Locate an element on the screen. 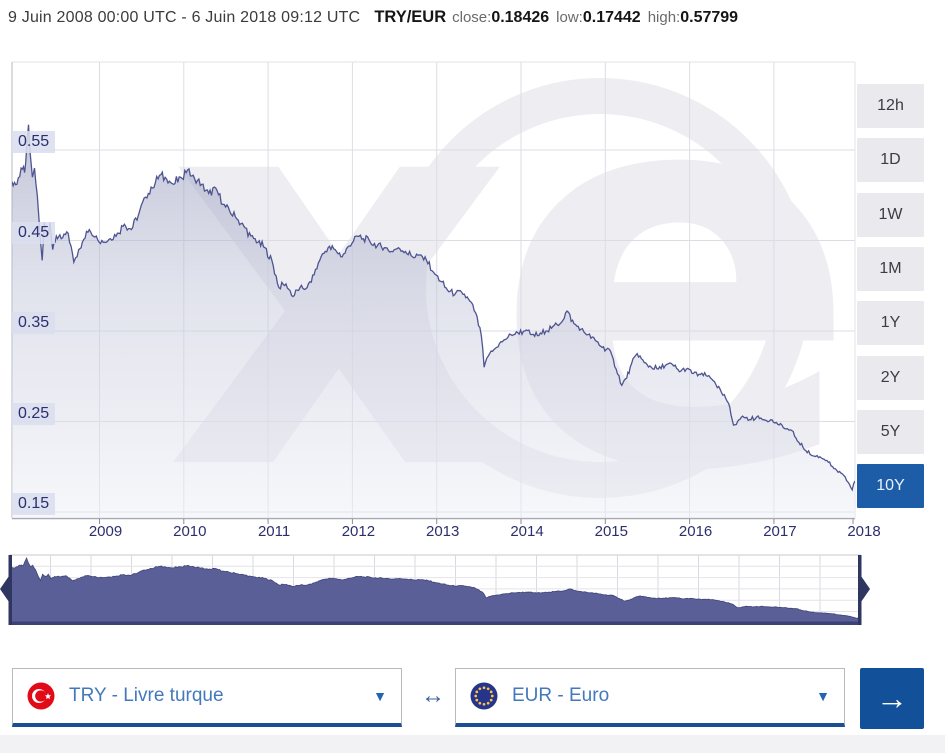 The image size is (945, 753). y-axis-label-0.45: 0.45 is located at coordinates (34, 232).